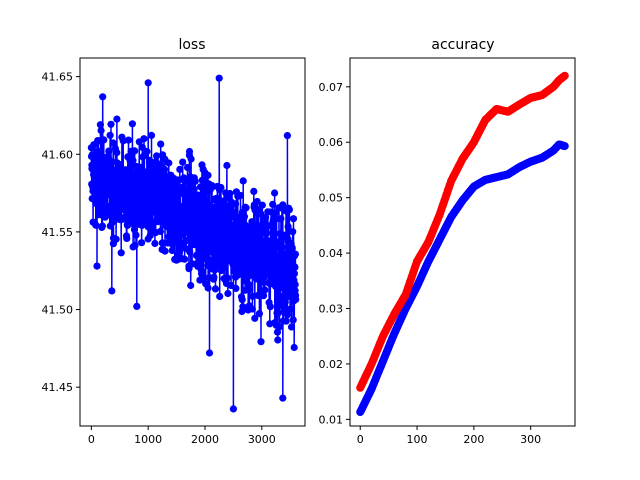  I want to click on accuracy-blue-point, so click(564, 146).